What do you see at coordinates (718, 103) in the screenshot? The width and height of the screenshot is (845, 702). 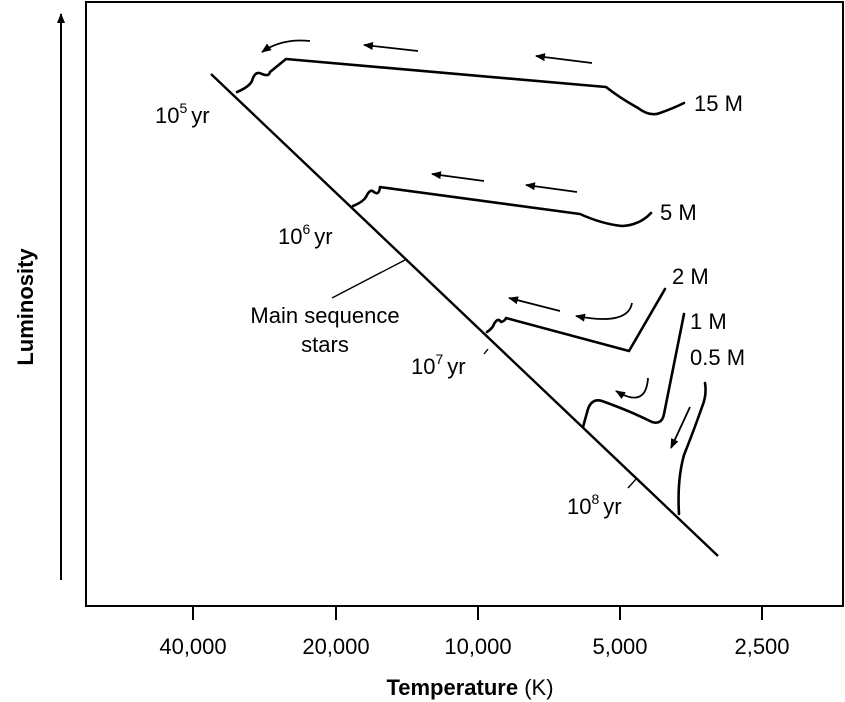 I see `series-label-15m: 15 M` at bounding box center [718, 103].